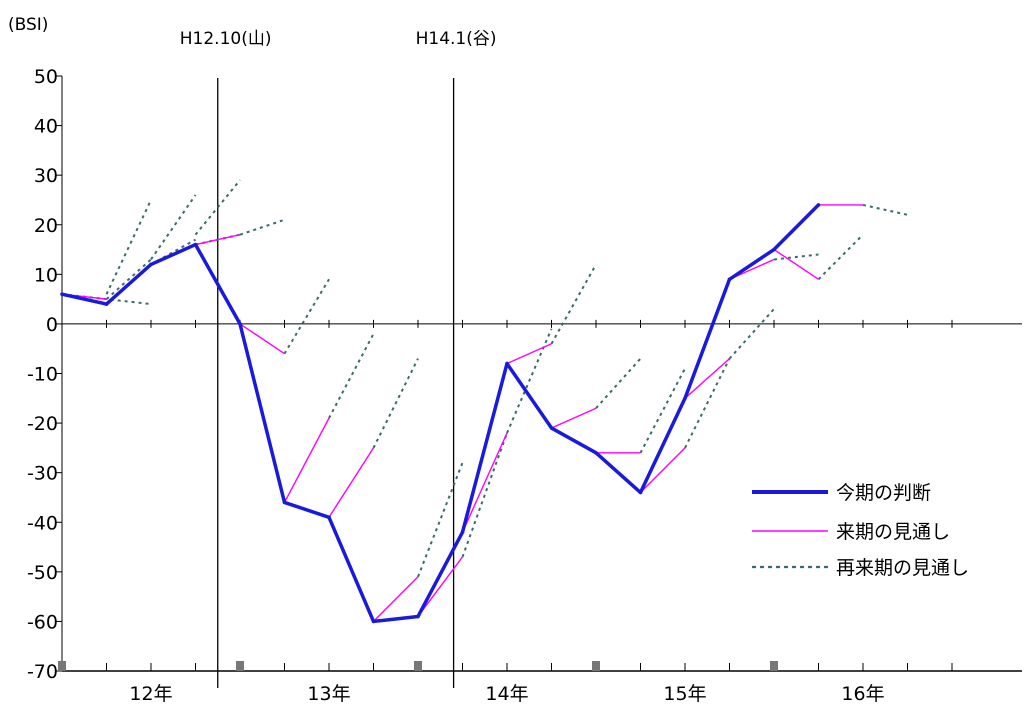 Image resolution: width=1031 pixels, height=707 pixels. What do you see at coordinates (893, 532) in the screenshot?
I see `legend-label-next: 来期の見通し` at bounding box center [893, 532].